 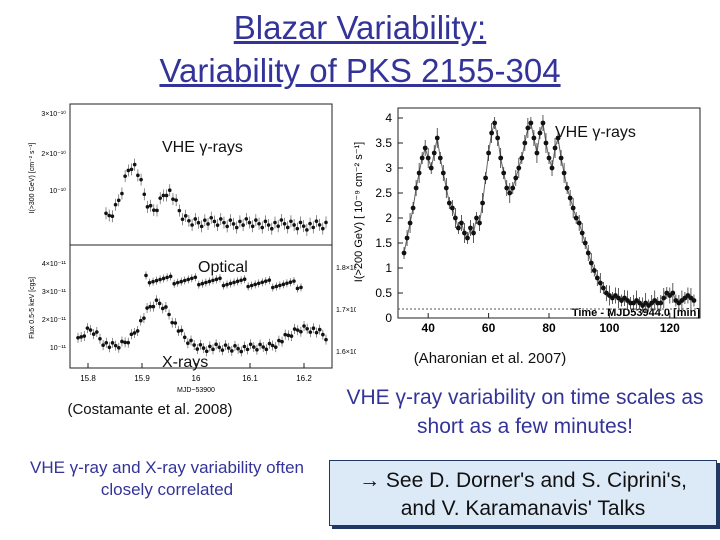 I want to click on slide-title-line1: Blazar Variability:, so click(x=360, y=27).